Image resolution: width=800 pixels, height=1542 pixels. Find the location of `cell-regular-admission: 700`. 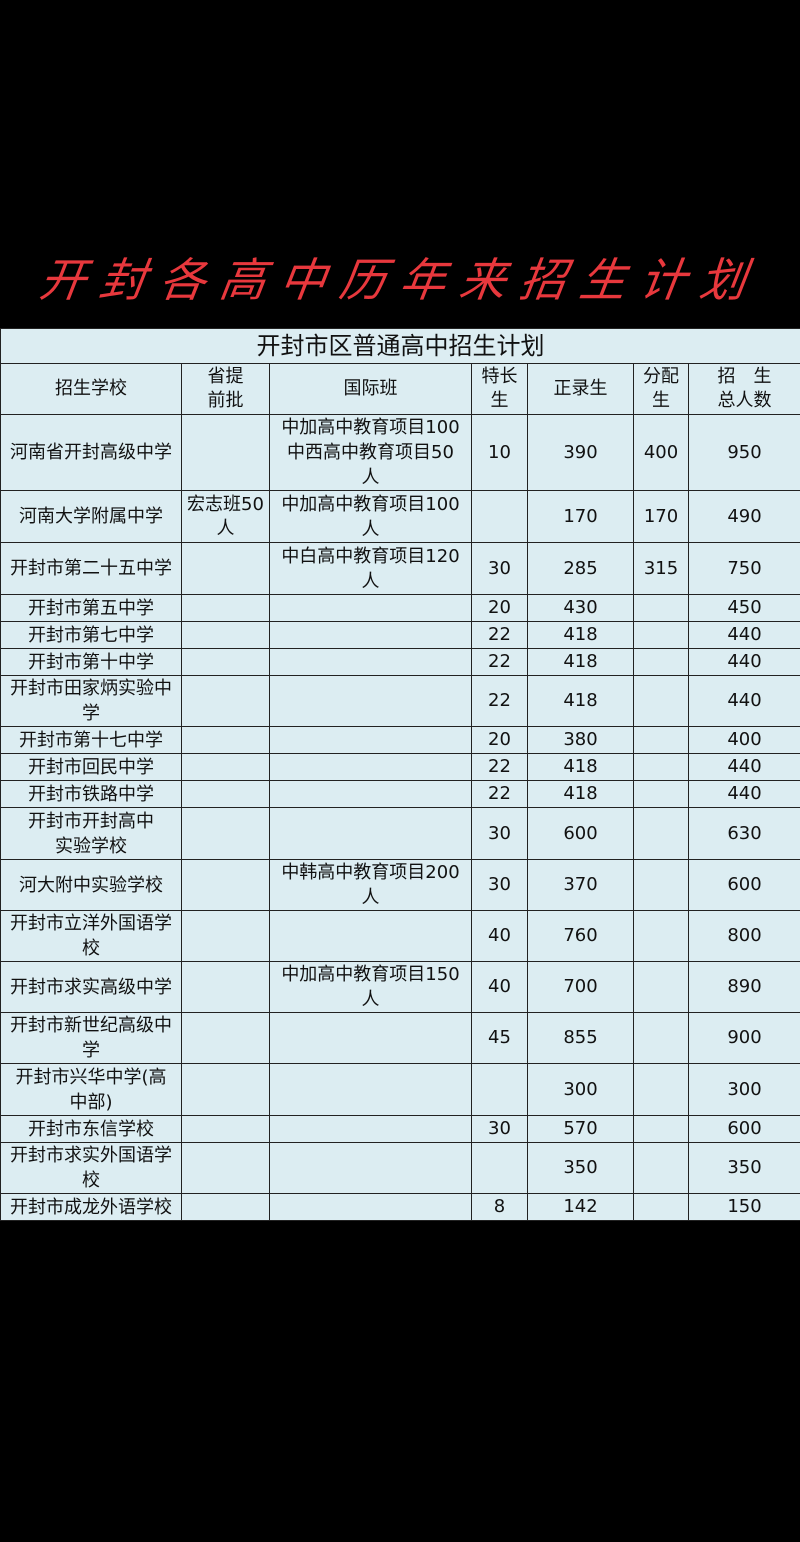

cell-regular-admission: 700 is located at coordinates (580, 987).